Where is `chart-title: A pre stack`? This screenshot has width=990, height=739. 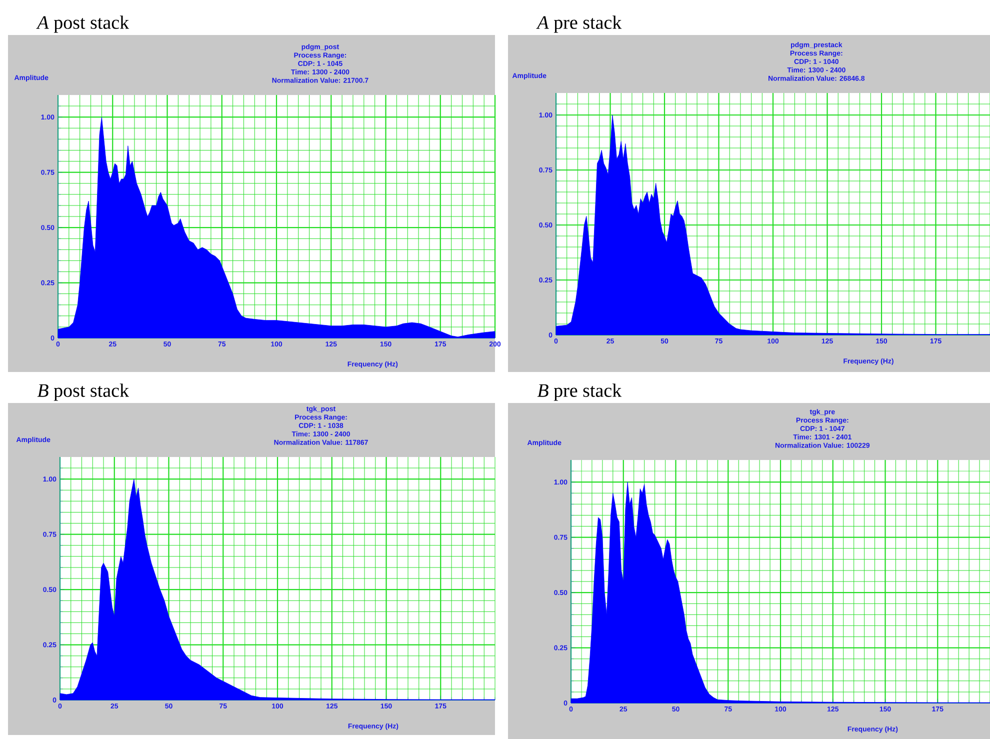
chart-title: A pre stack is located at coordinates (579, 24).